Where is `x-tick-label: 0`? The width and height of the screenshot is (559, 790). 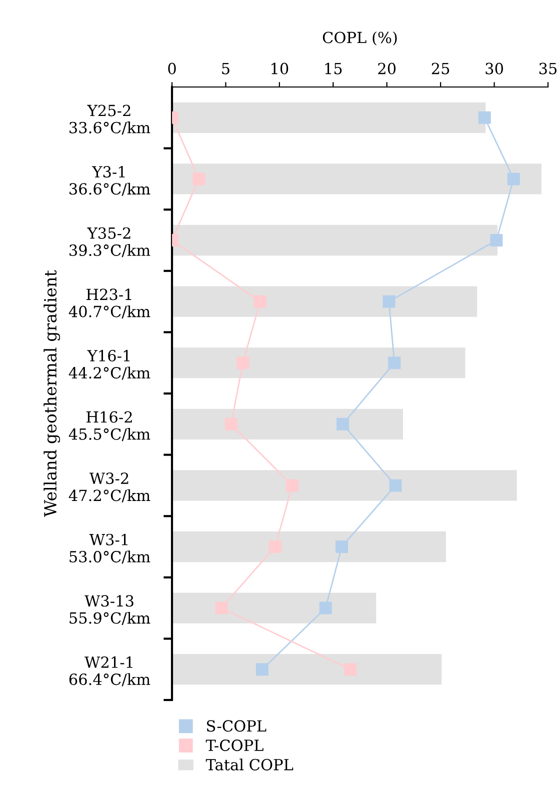
x-tick-label: 0 is located at coordinates (172, 68).